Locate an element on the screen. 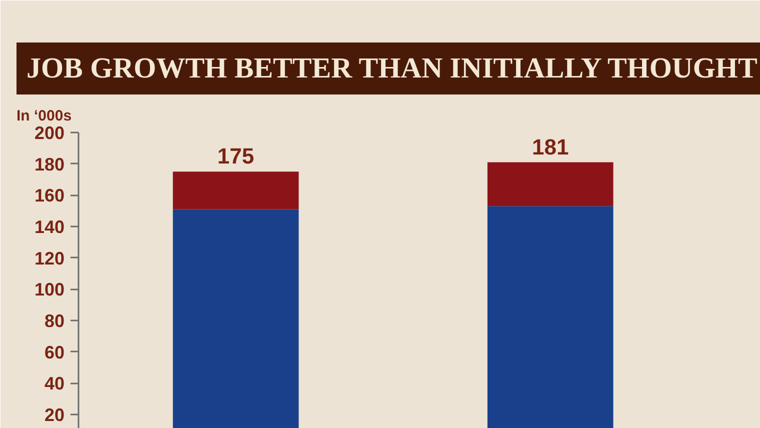 The image size is (760, 428). y-tick-label: 120 is located at coordinates (49, 258).